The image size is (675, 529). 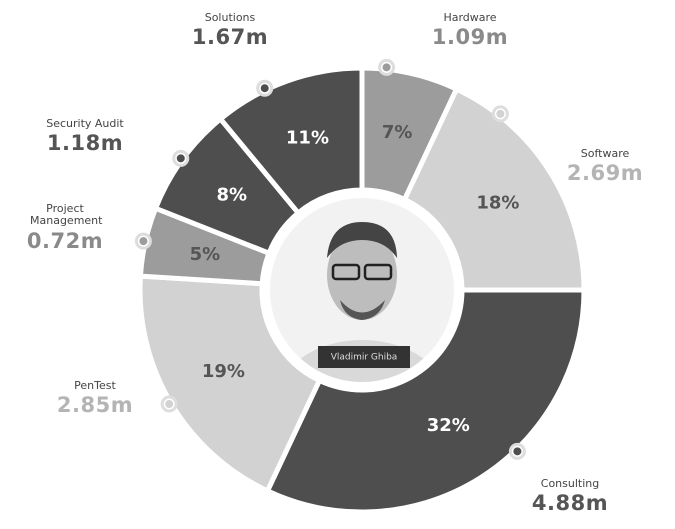 I want to click on percent-label: 5%, so click(x=205, y=254).